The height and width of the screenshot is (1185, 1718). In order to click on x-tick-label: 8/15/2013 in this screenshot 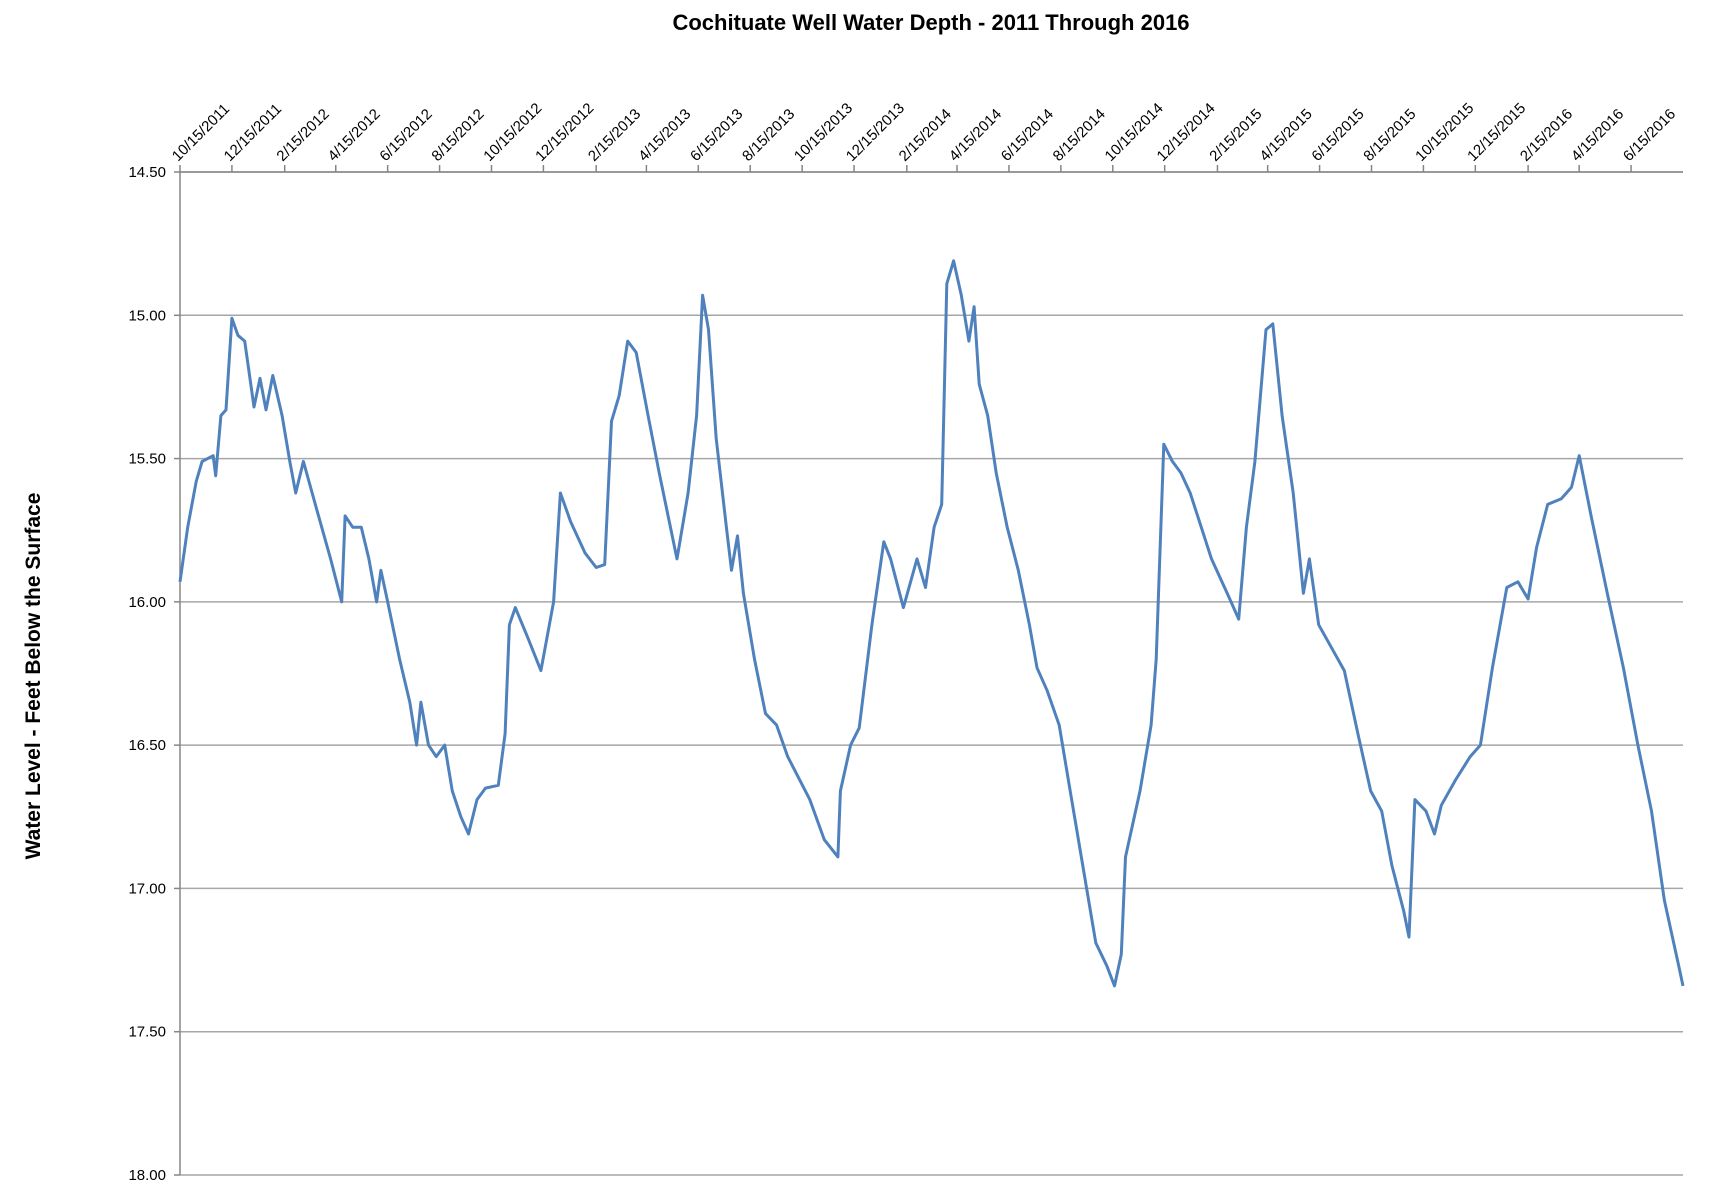, I will do `click(768, 135)`.